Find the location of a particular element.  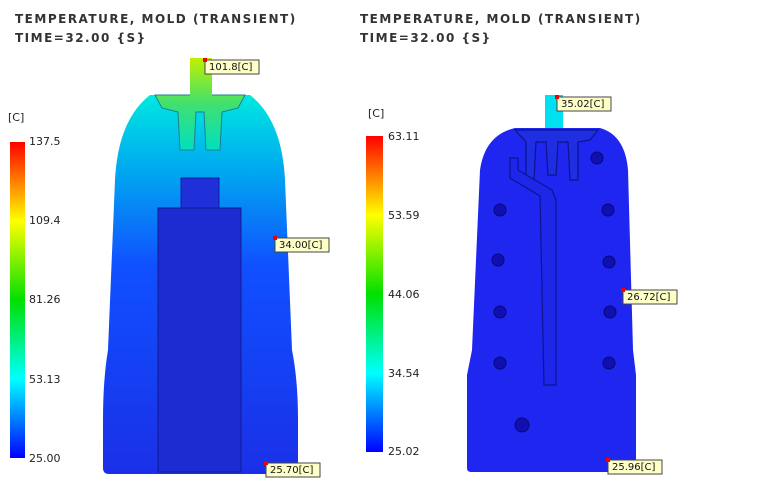

probe-label: 25.70[C] is located at coordinates (292, 470).